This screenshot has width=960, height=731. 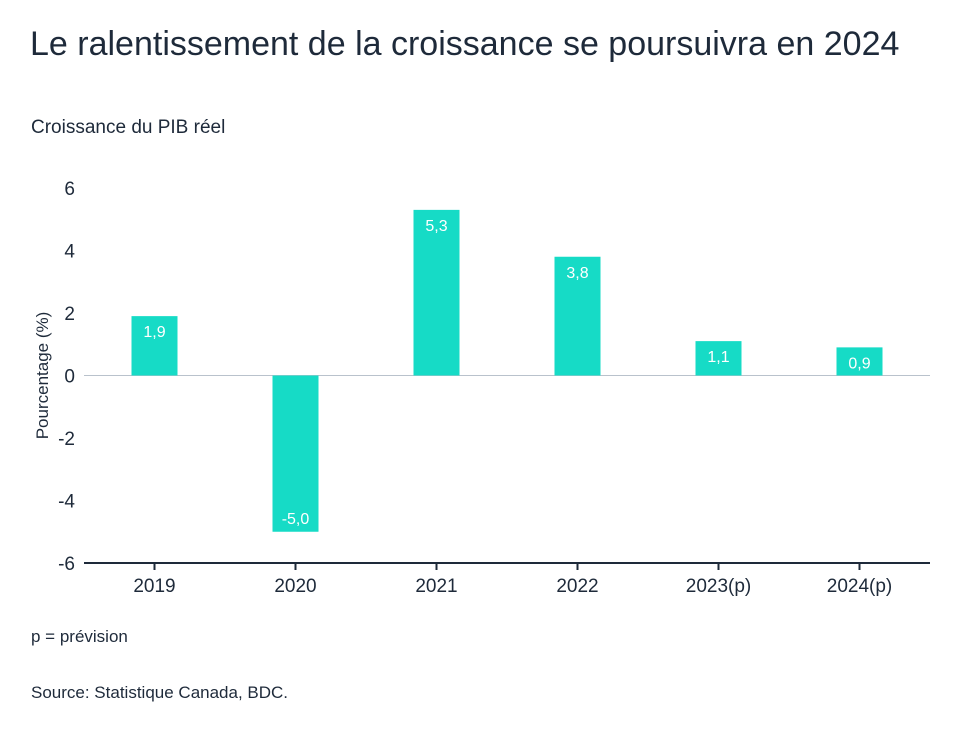 What do you see at coordinates (577, 273) in the screenshot?
I see `data-label: 3,8` at bounding box center [577, 273].